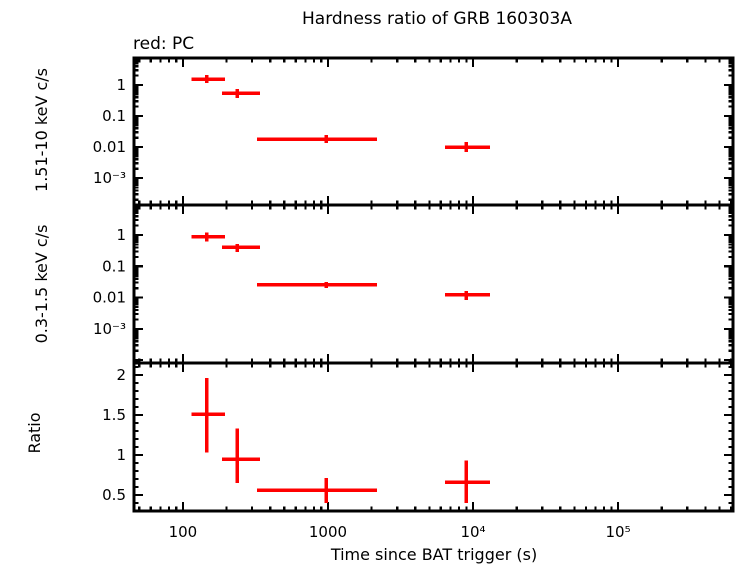 The height and width of the screenshot is (570, 742). I want to click on x-axis-title: Time since BAT trigger (s), so click(433, 554).